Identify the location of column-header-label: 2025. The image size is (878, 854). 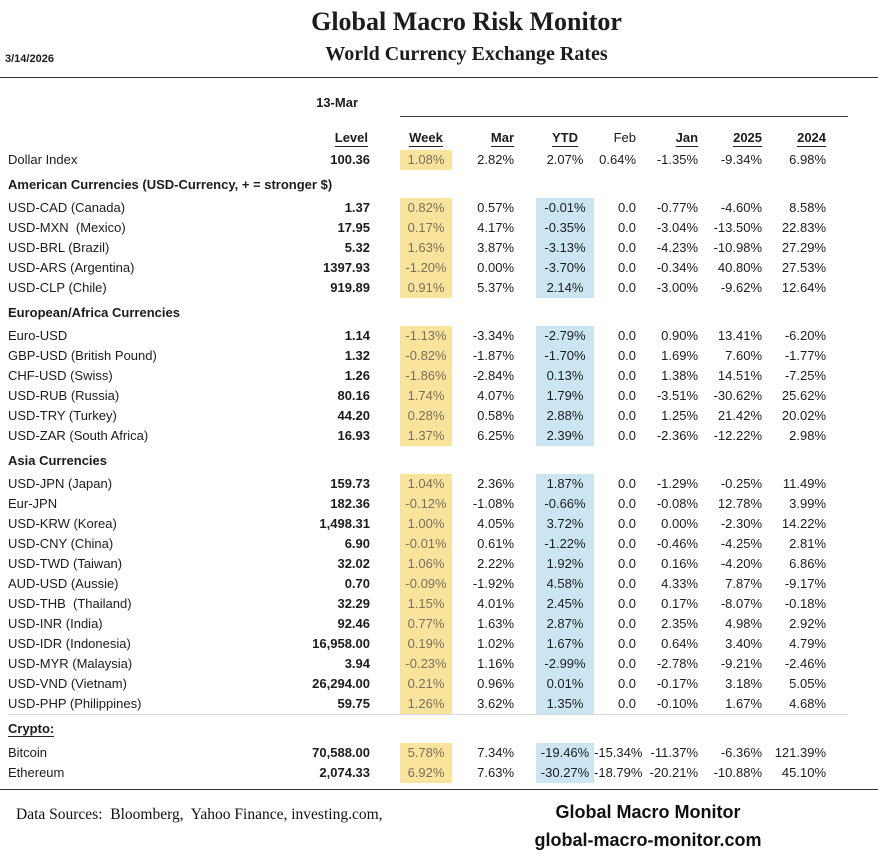
(748, 138).